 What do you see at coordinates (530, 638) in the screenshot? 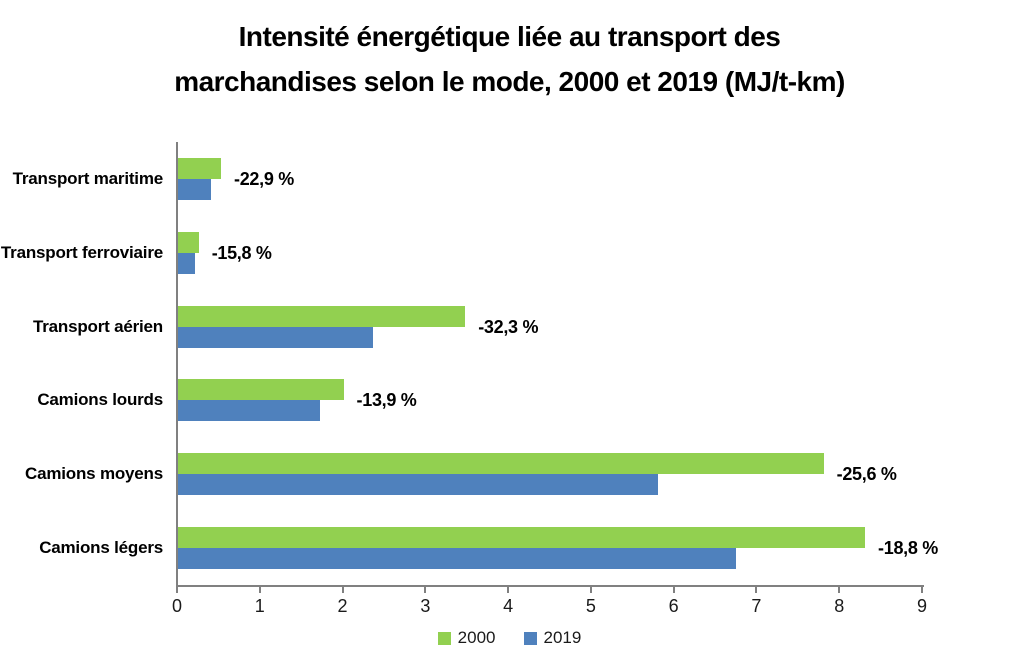
I see `legend-swatch-2019` at bounding box center [530, 638].